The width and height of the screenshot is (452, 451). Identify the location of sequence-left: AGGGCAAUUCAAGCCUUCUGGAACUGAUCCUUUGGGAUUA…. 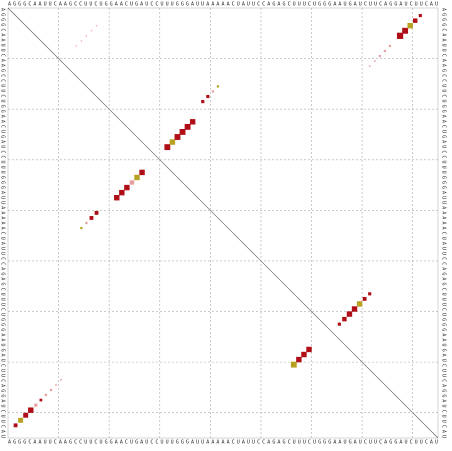
(3, 223).